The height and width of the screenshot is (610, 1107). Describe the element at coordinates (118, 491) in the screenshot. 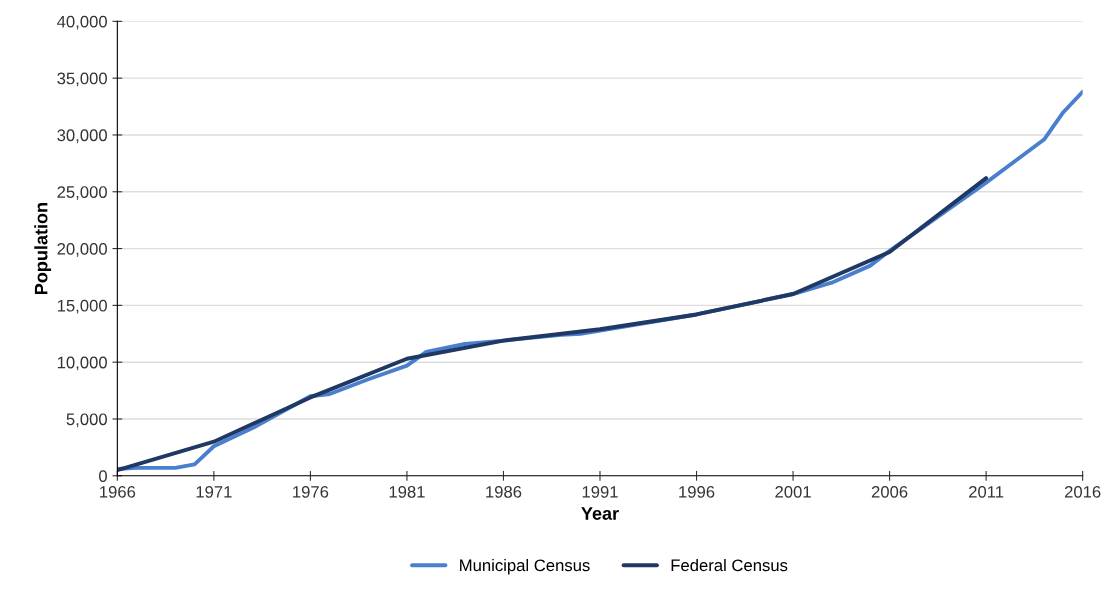

I see `x-tick-label: 1966` at that location.